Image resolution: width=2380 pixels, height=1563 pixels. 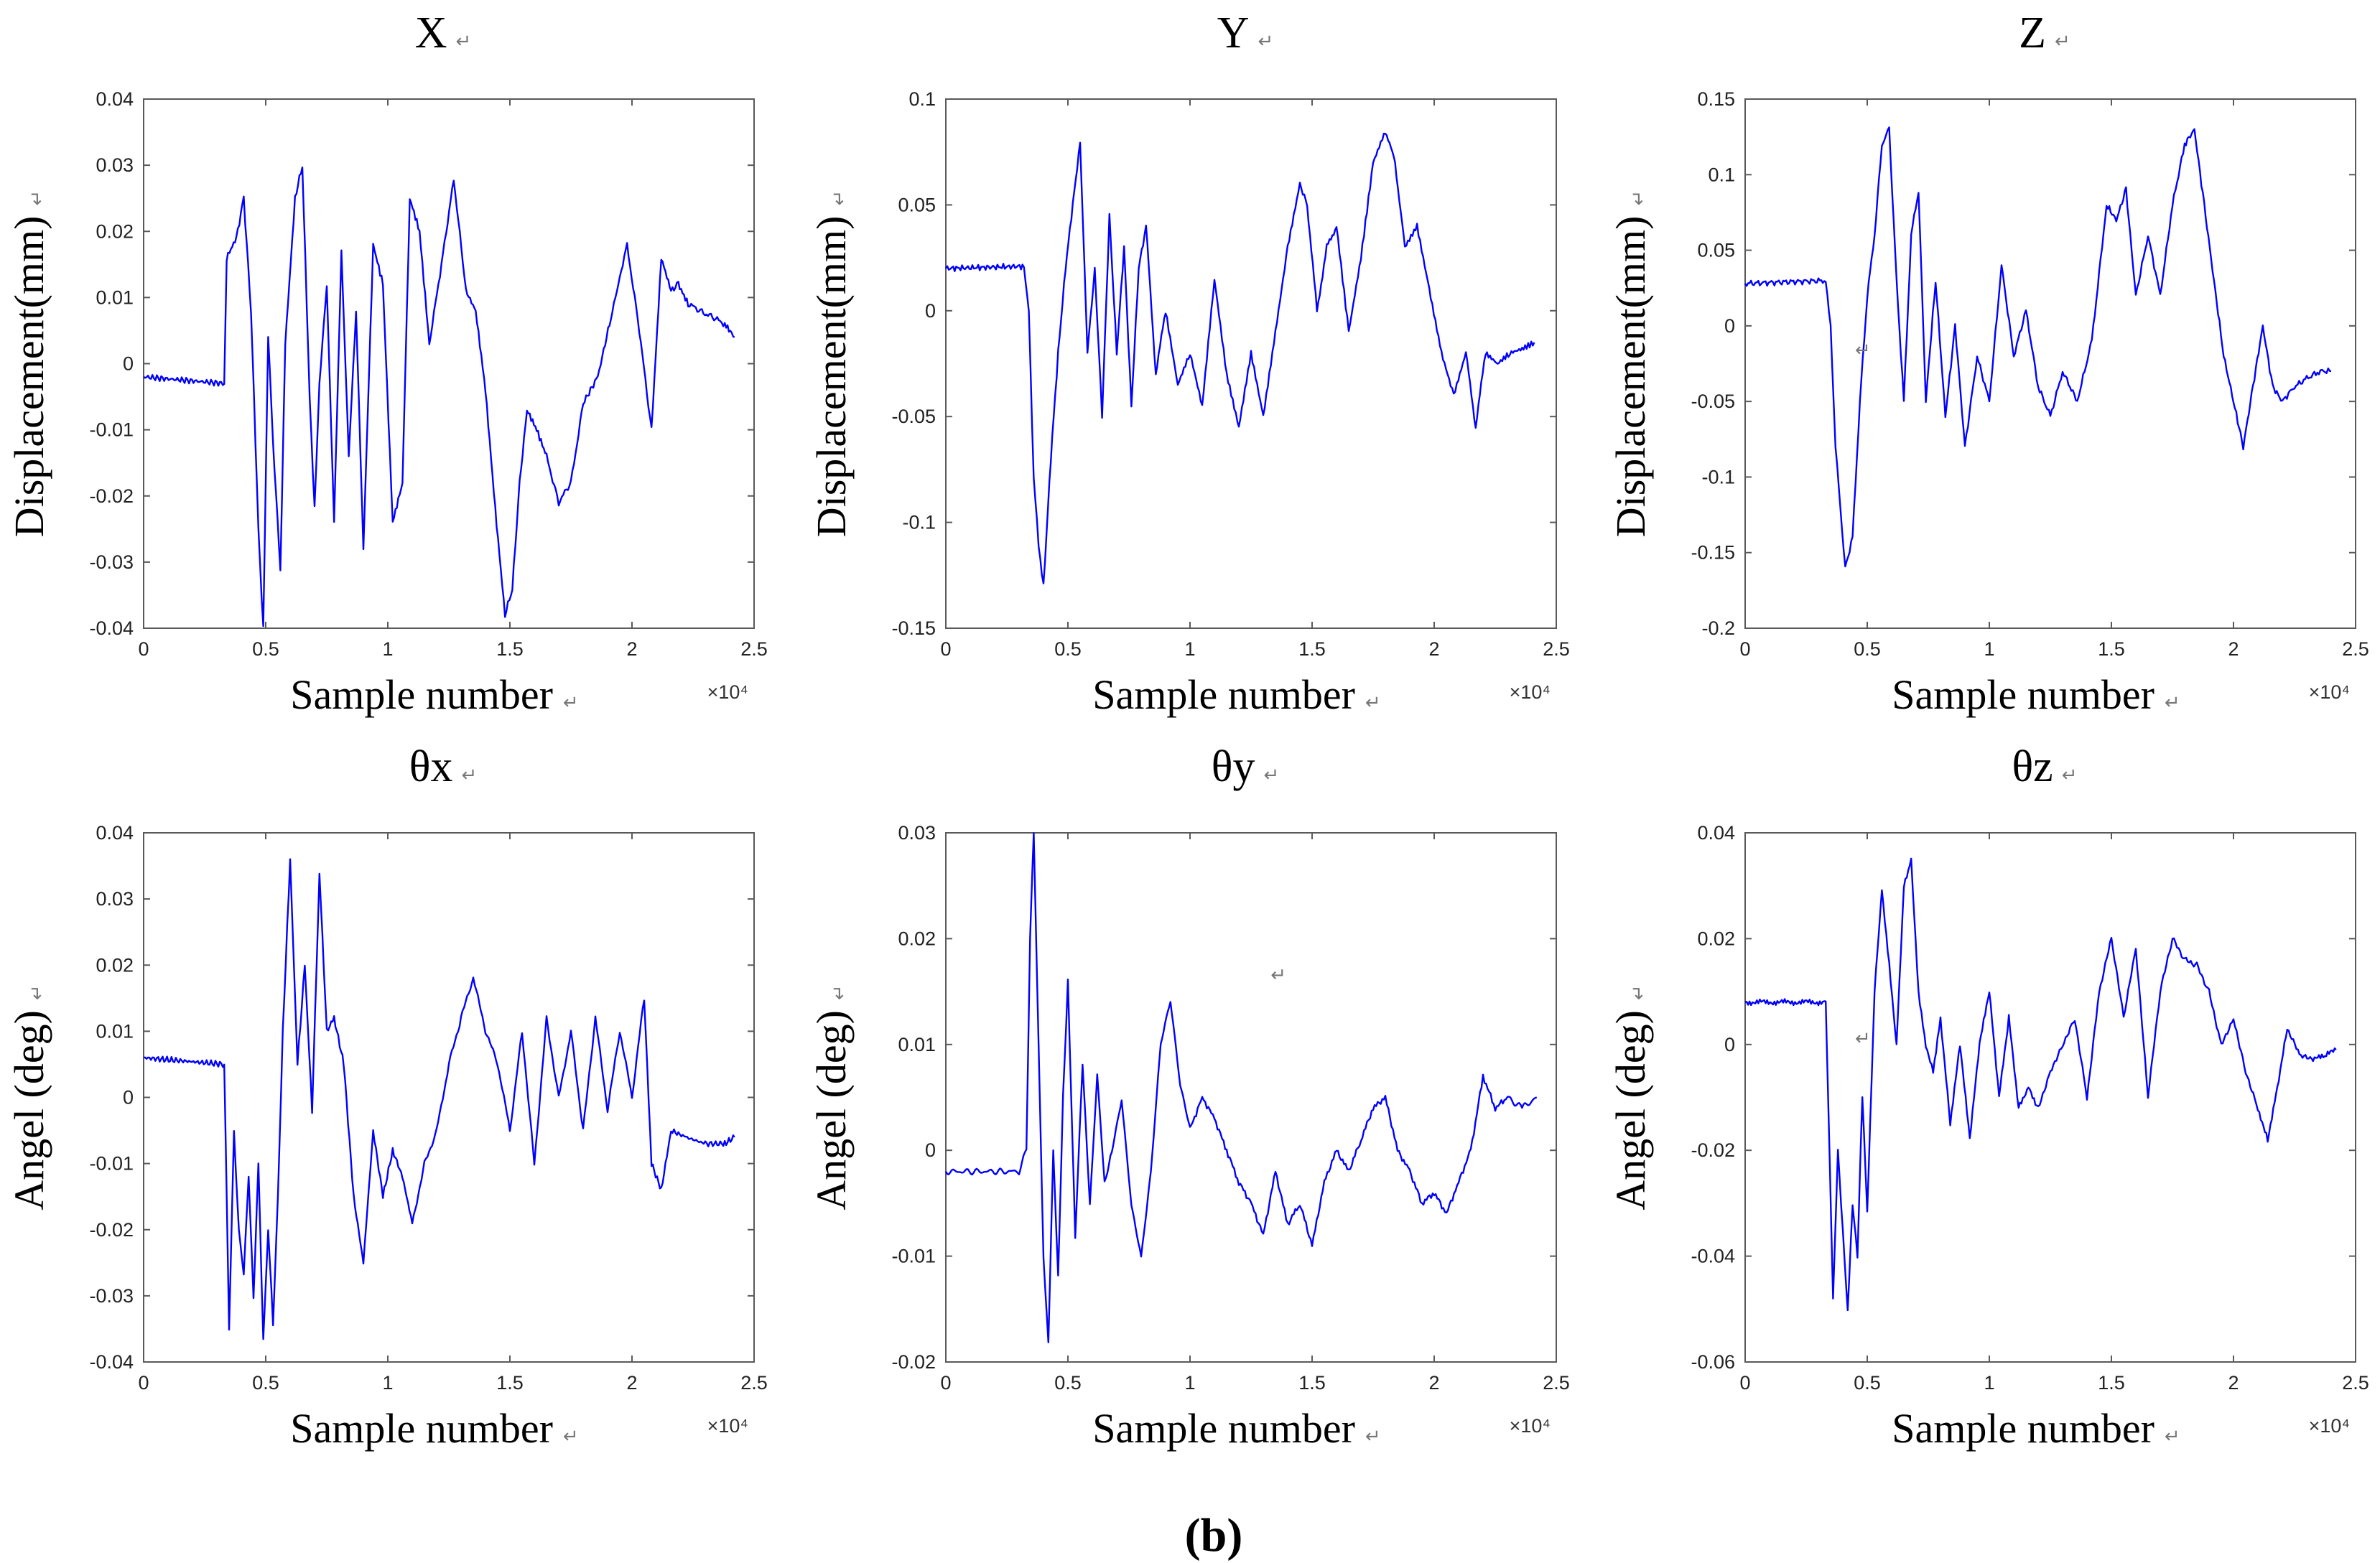 What do you see at coordinates (1214, 1535) in the screenshot?
I see `figure-caption: (b)` at bounding box center [1214, 1535].